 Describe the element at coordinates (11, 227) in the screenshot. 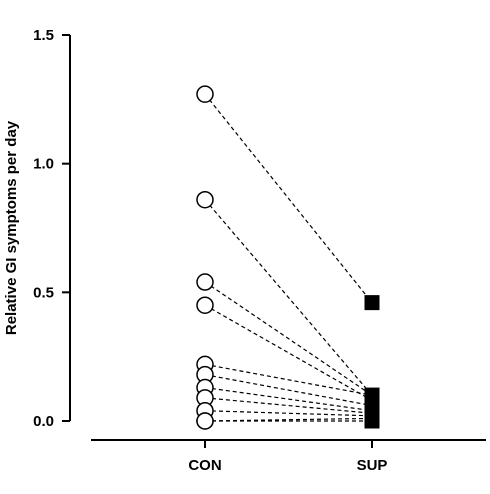

I see `y-axis-title: Relative GI symptoms per day` at that location.